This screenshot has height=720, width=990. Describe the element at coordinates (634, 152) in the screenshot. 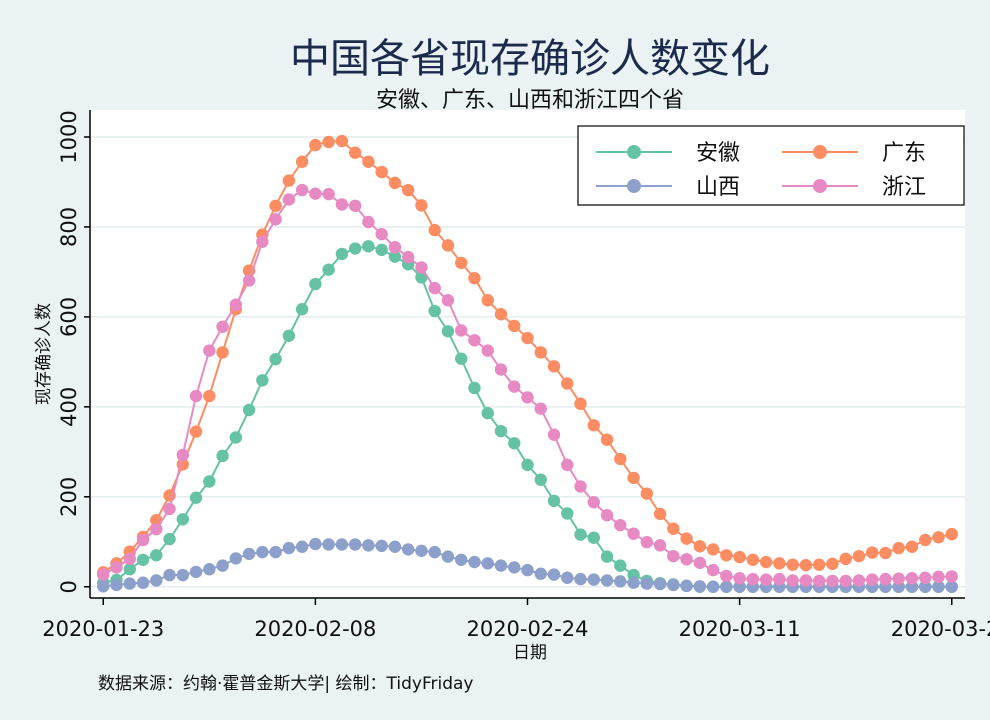

I see `legend-marker` at that location.